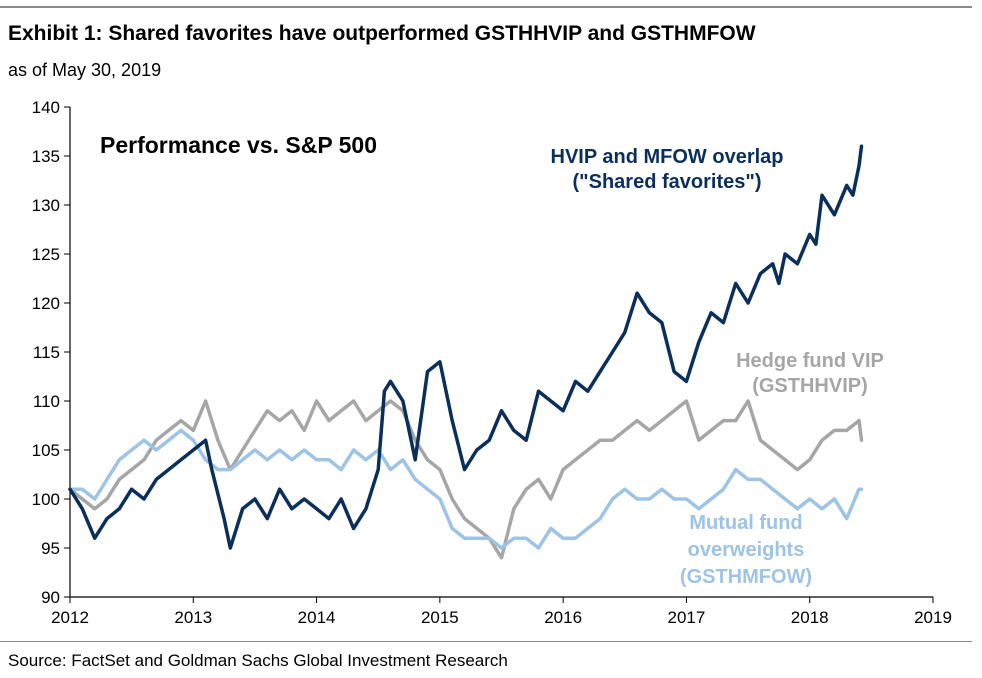 This screenshot has width=982, height=678. I want to click on x-tick-label: 2017, so click(687, 617).